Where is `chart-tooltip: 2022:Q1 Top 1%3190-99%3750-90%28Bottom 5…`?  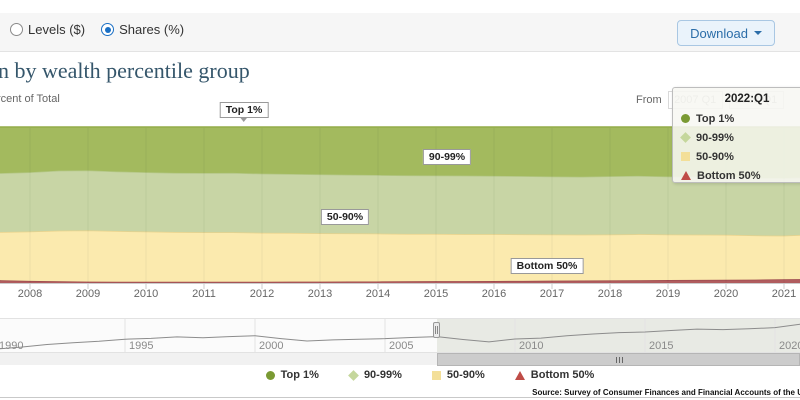 chart-tooltip: 2022:Q1 Top 1%3190-99%3750-90%28Bottom 5… is located at coordinates (736, 135).